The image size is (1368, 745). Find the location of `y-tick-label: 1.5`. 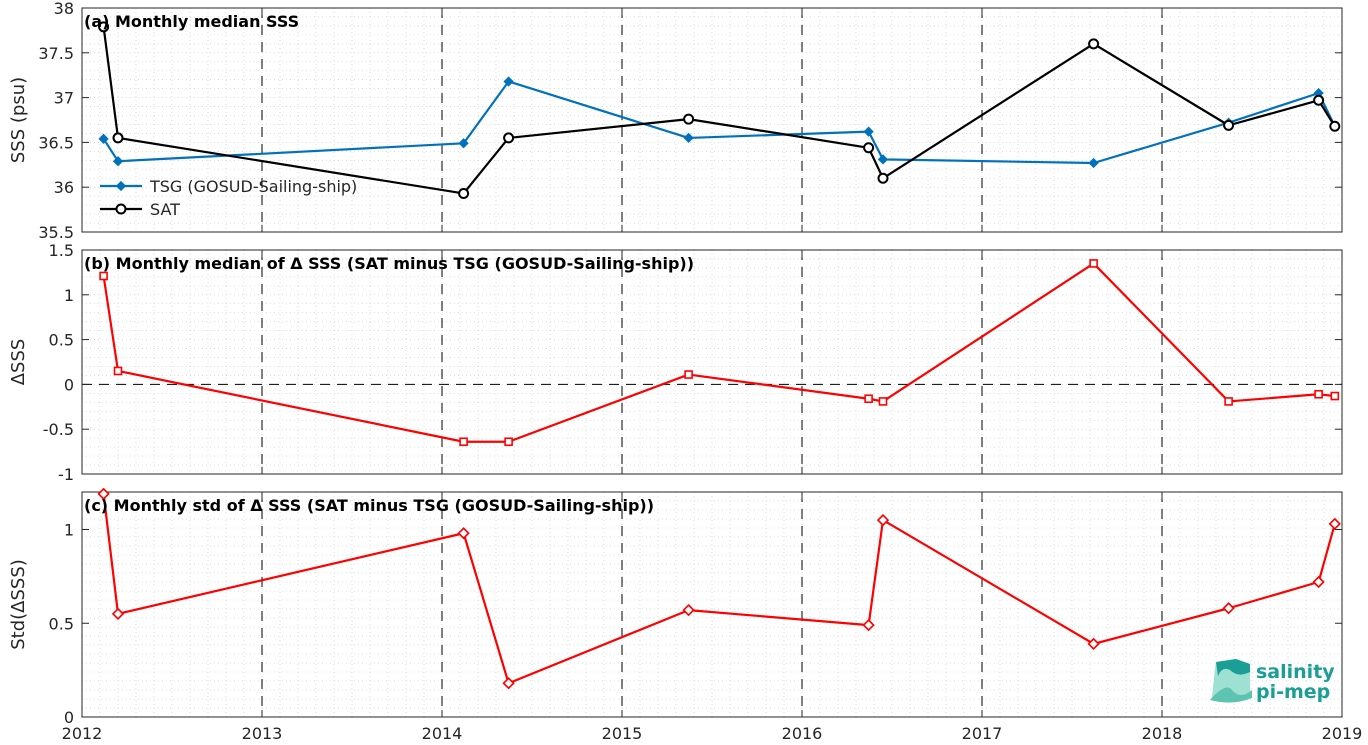

y-tick-label: 1.5 is located at coordinates (61, 250).